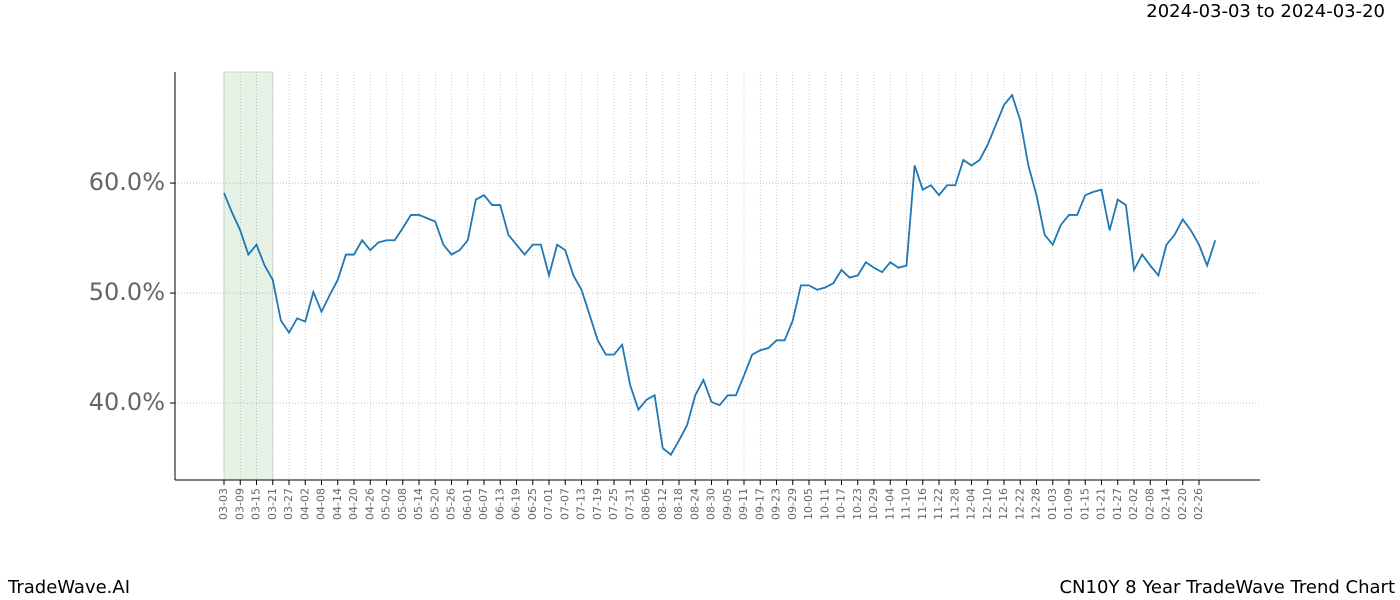 This screenshot has width=1400, height=600. What do you see at coordinates (467, 504) in the screenshot?
I see `x-tick-label: 06-01` at bounding box center [467, 504].